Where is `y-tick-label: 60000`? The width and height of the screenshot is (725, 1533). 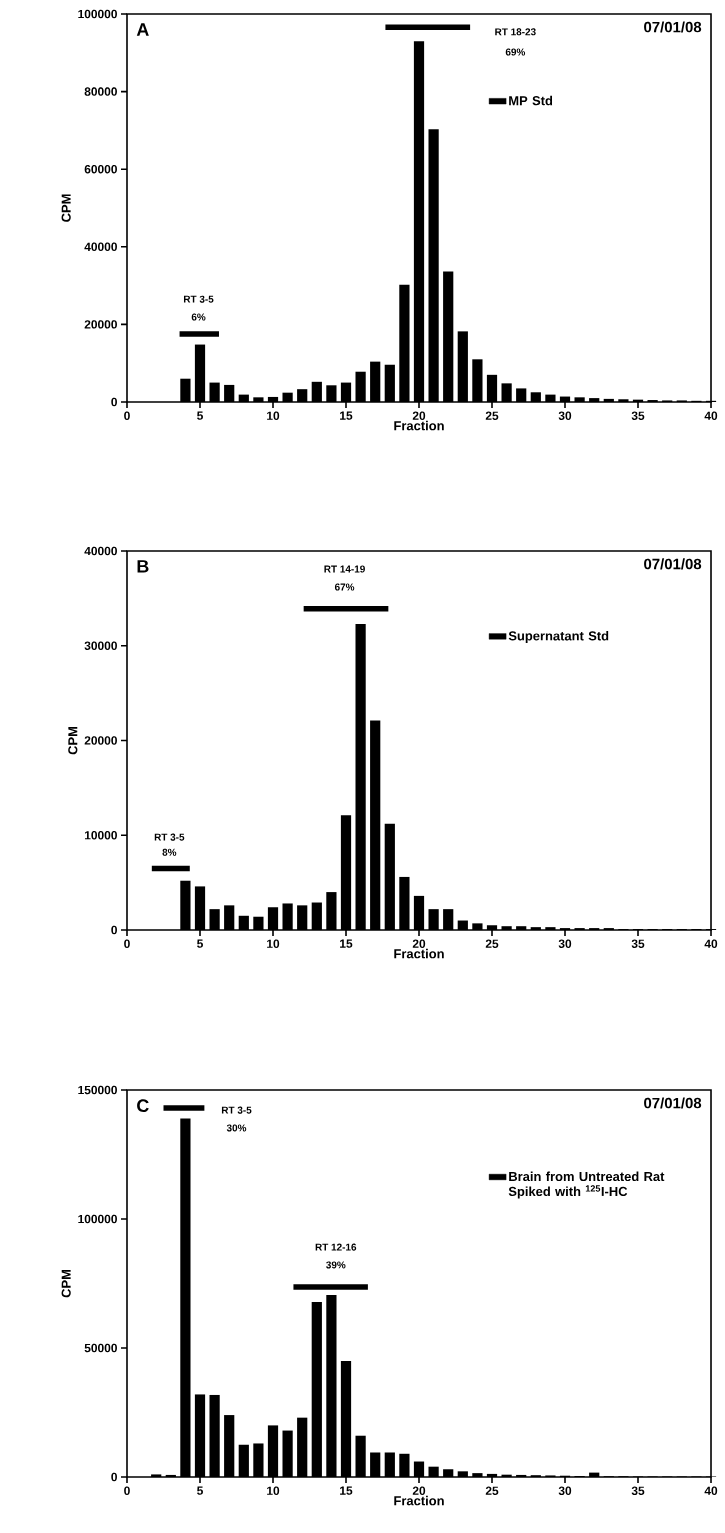
y-tick-label: 60000 is located at coordinates (100, 169).